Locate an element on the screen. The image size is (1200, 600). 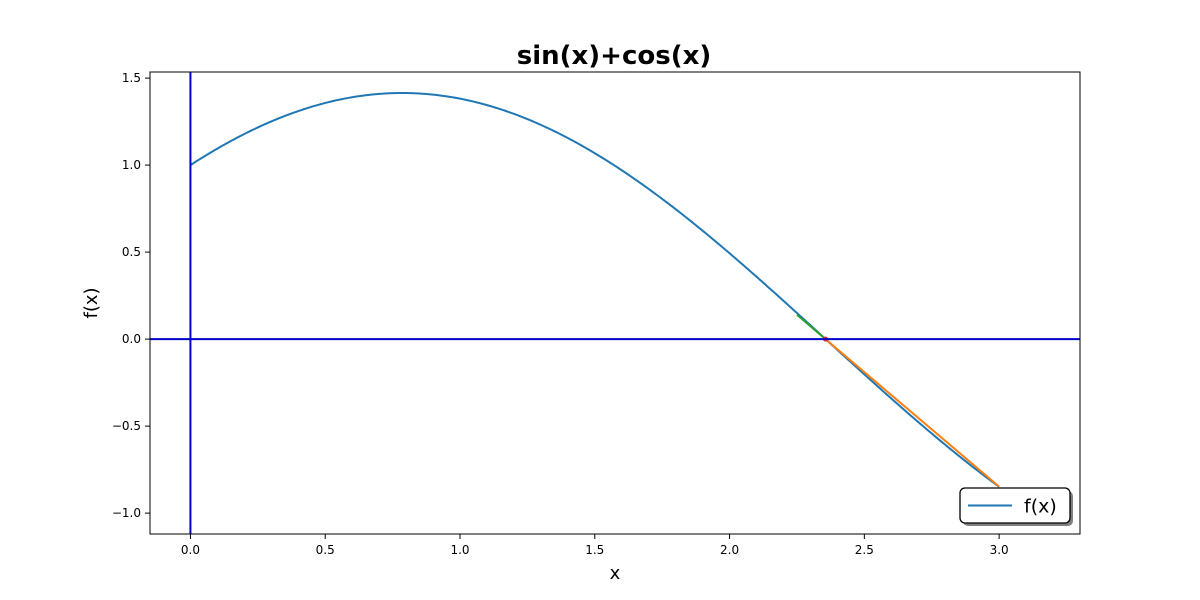
y-tick-label: 0.5 is located at coordinates (131, 252).